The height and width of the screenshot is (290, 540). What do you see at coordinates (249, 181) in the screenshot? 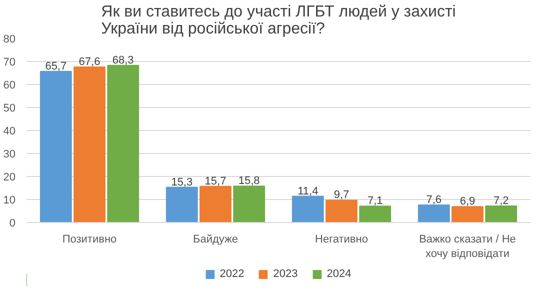
I see `data-label: 15,8` at bounding box center [249, 181].